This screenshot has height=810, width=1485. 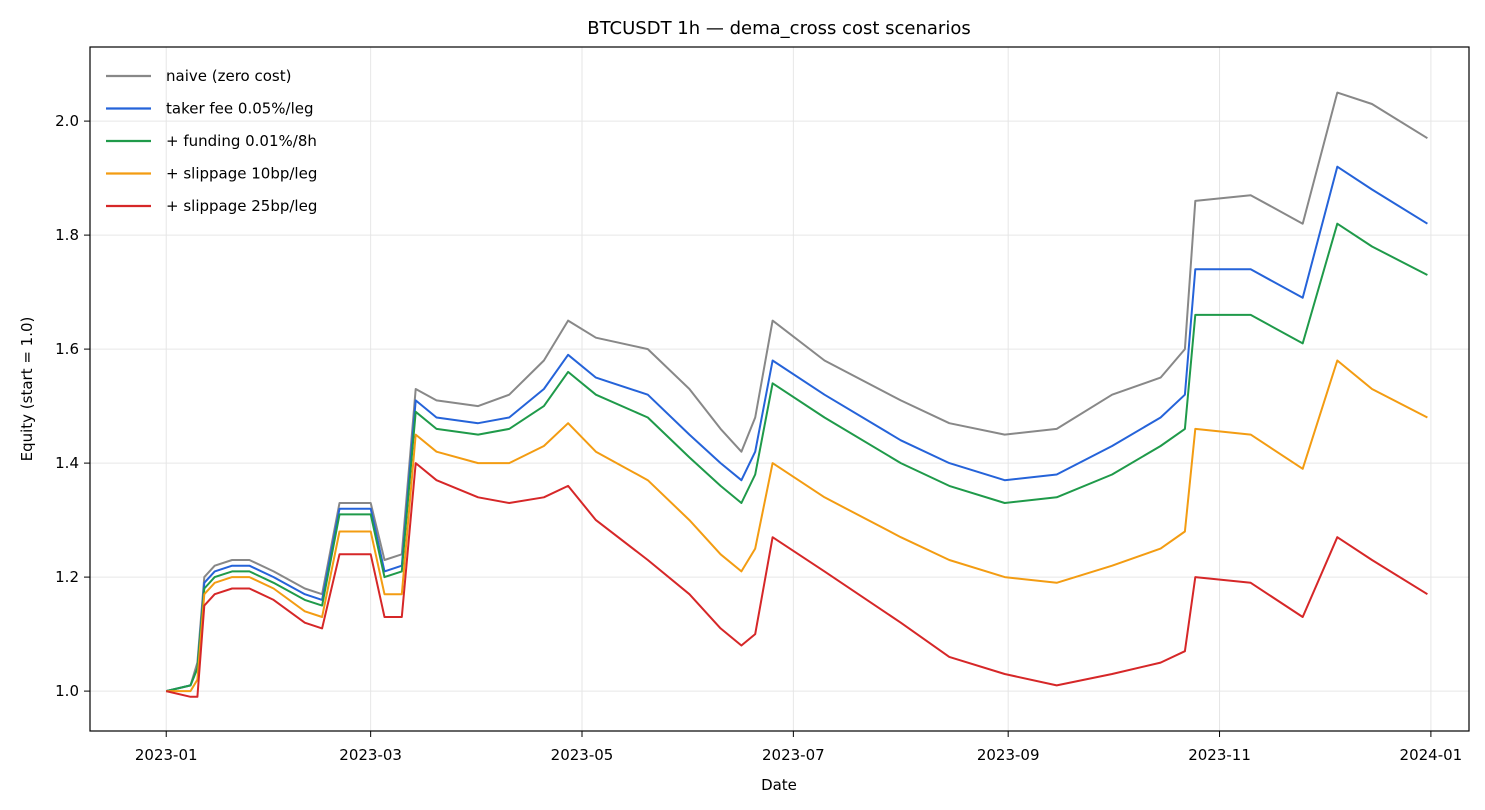 I want to click on x-tick-label: 2024-01, so click(x=1431, y=755).